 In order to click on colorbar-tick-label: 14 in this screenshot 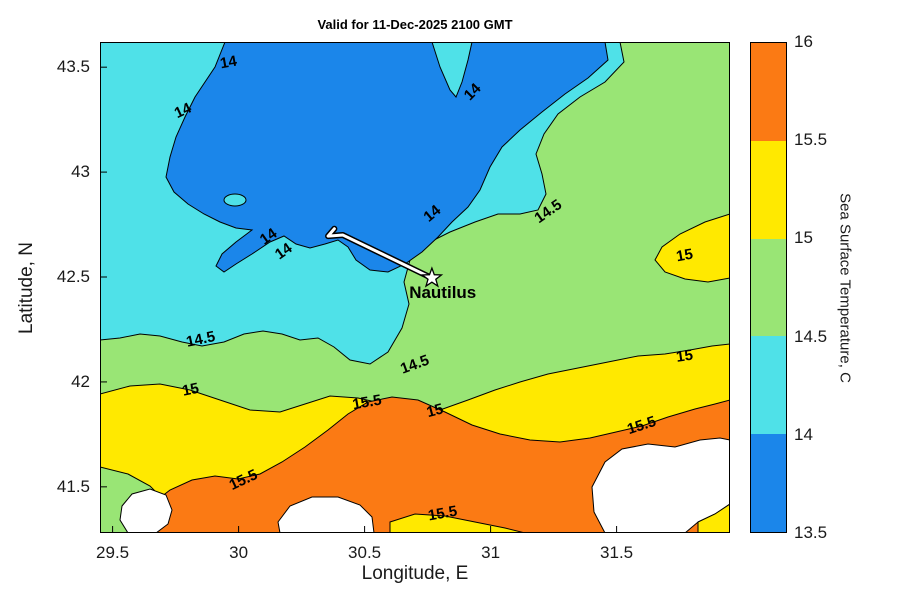, I will do `click(803, 434)`.